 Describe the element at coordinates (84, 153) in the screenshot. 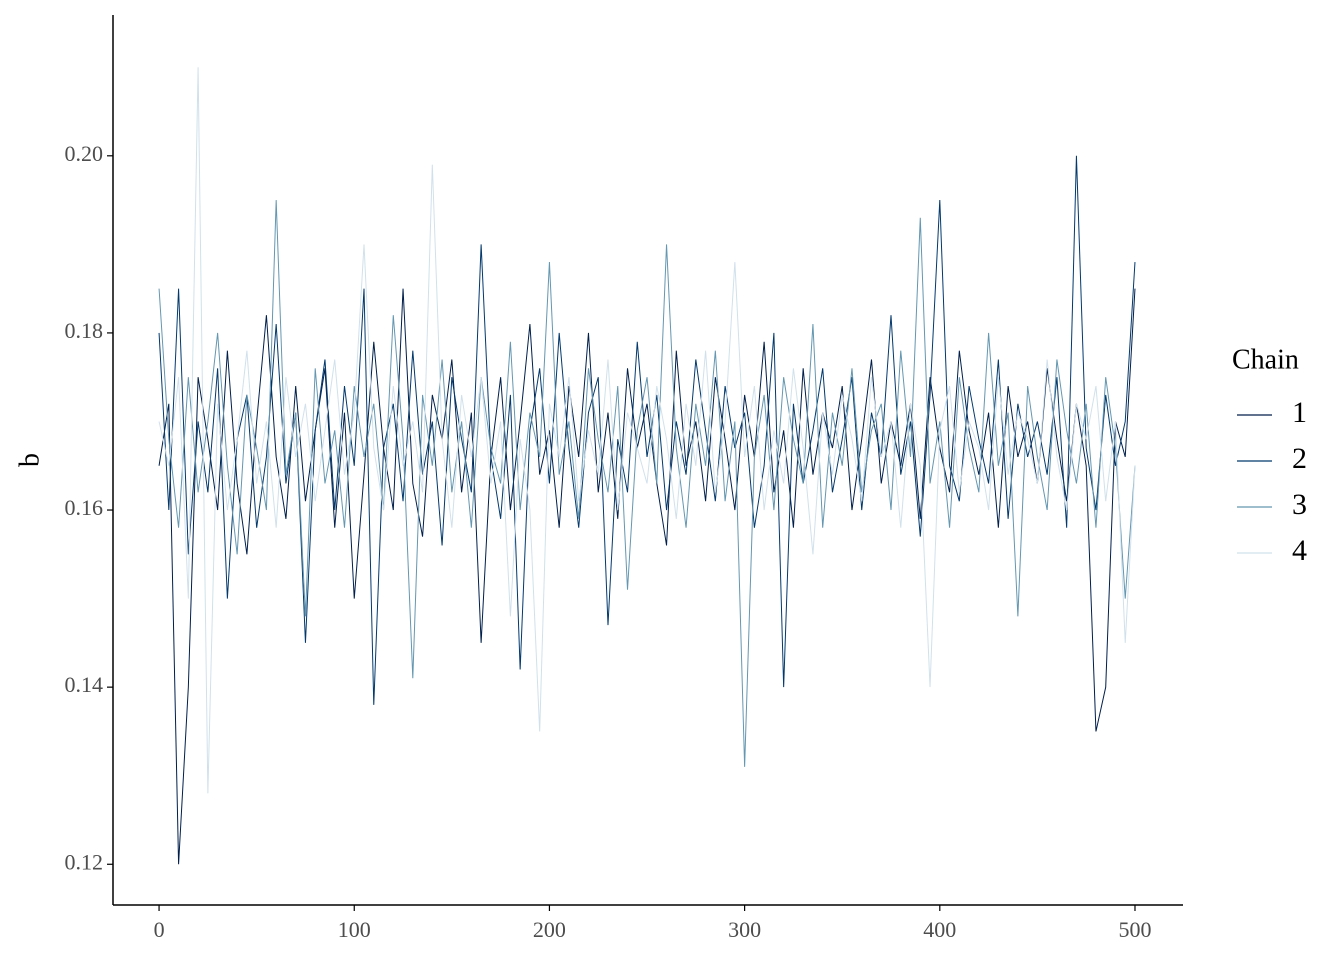

I see `y-tick-label: 0.20` at that location.